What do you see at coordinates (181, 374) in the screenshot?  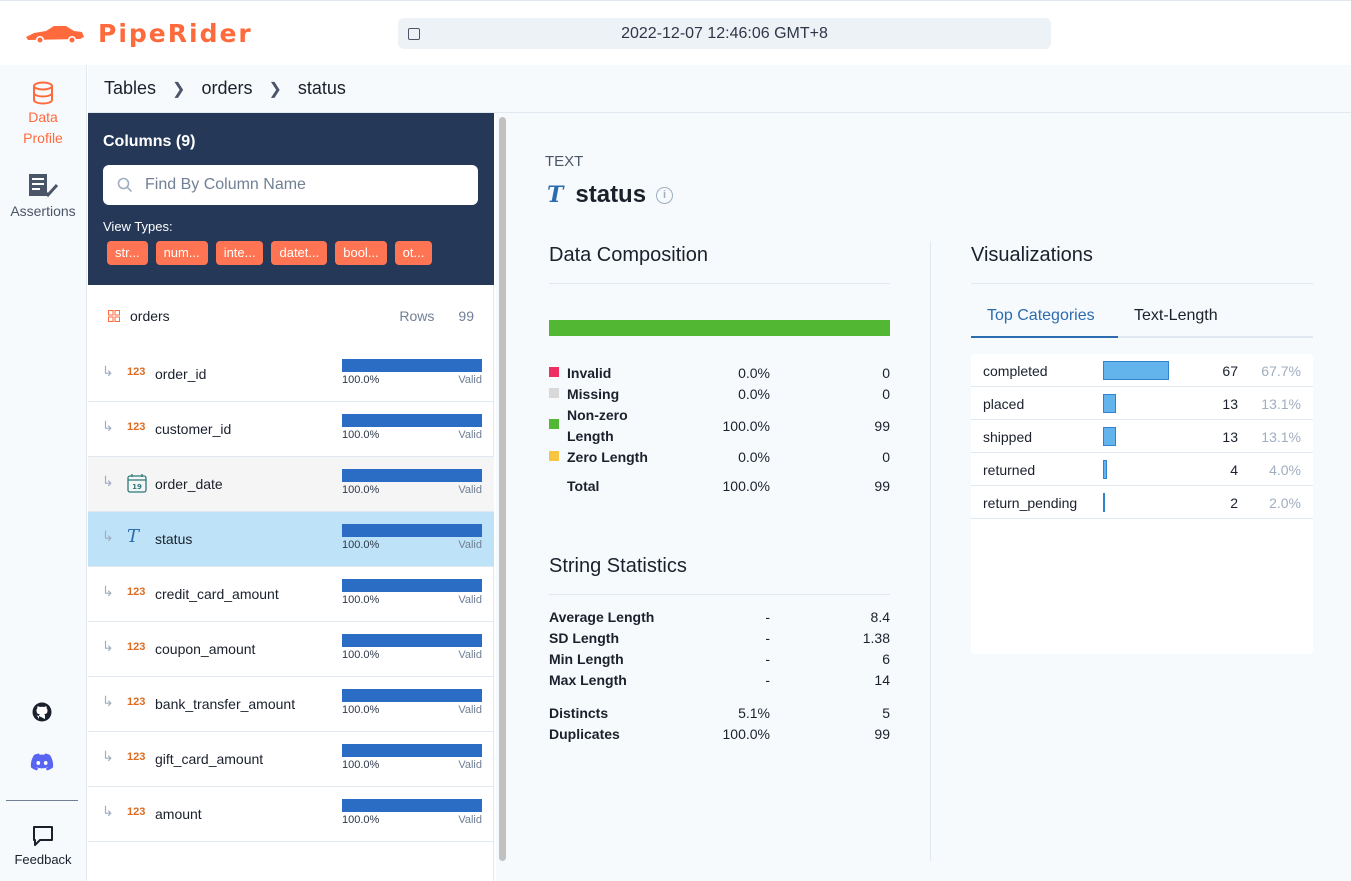 I see `column-name: order_id` at bounding box center [181, 374].